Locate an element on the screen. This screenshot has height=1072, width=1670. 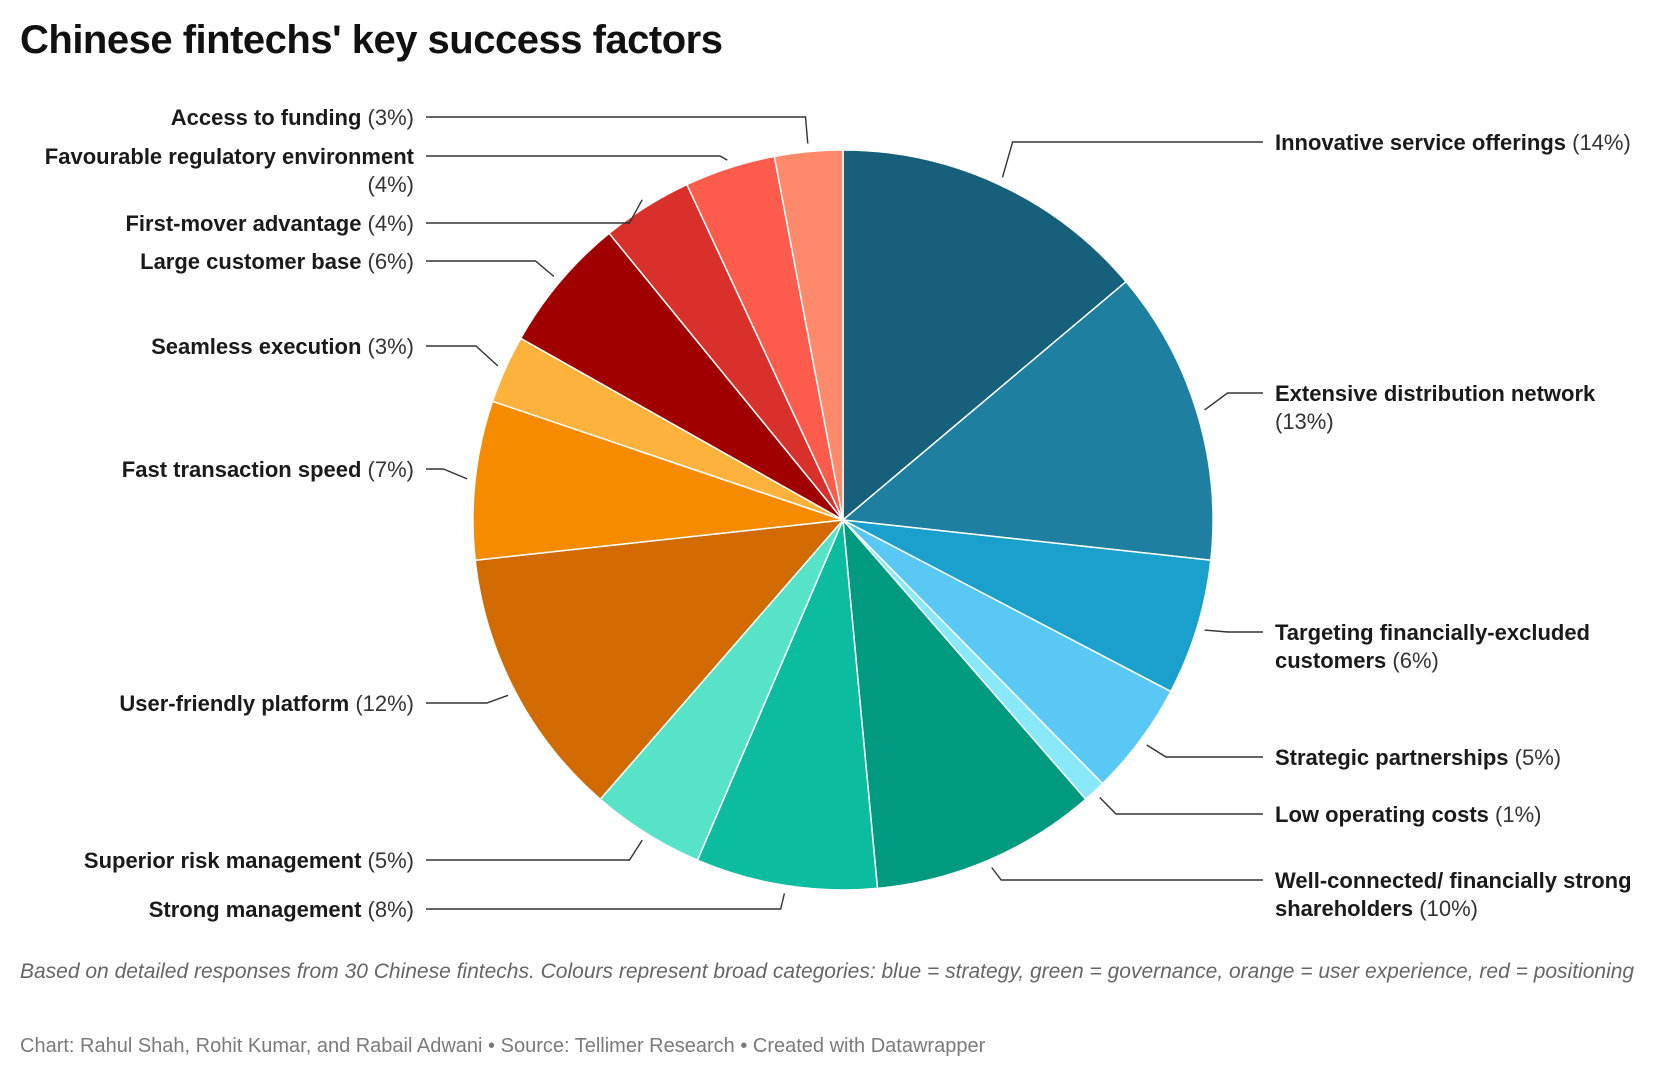
slice-label-name: Seamless execution is located at coordinates (256, 346).